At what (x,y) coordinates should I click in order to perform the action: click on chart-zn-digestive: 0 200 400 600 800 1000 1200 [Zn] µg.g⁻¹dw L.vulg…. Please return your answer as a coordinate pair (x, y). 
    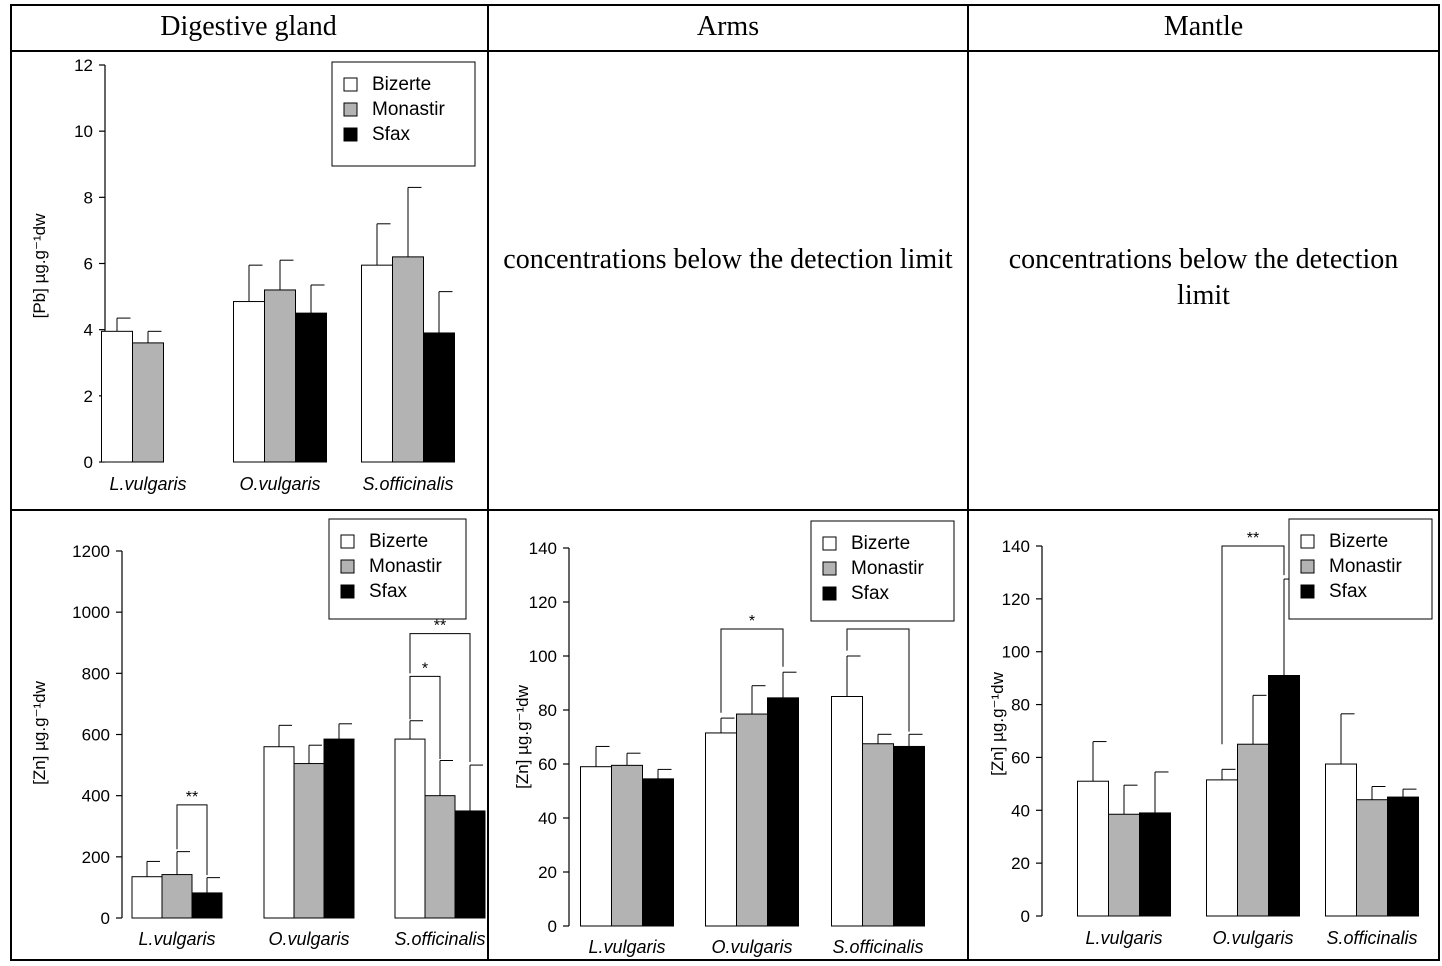
    Looking at the image, I should click on (258, 733).